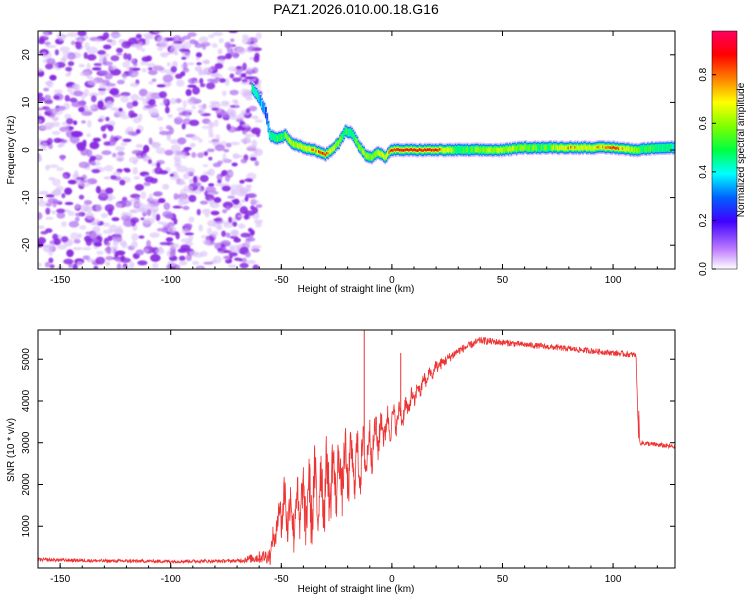 The height and width of the screenshot is (600, 750). I want to click on colorbar-tick-label: 0.6, so click(703, 123).